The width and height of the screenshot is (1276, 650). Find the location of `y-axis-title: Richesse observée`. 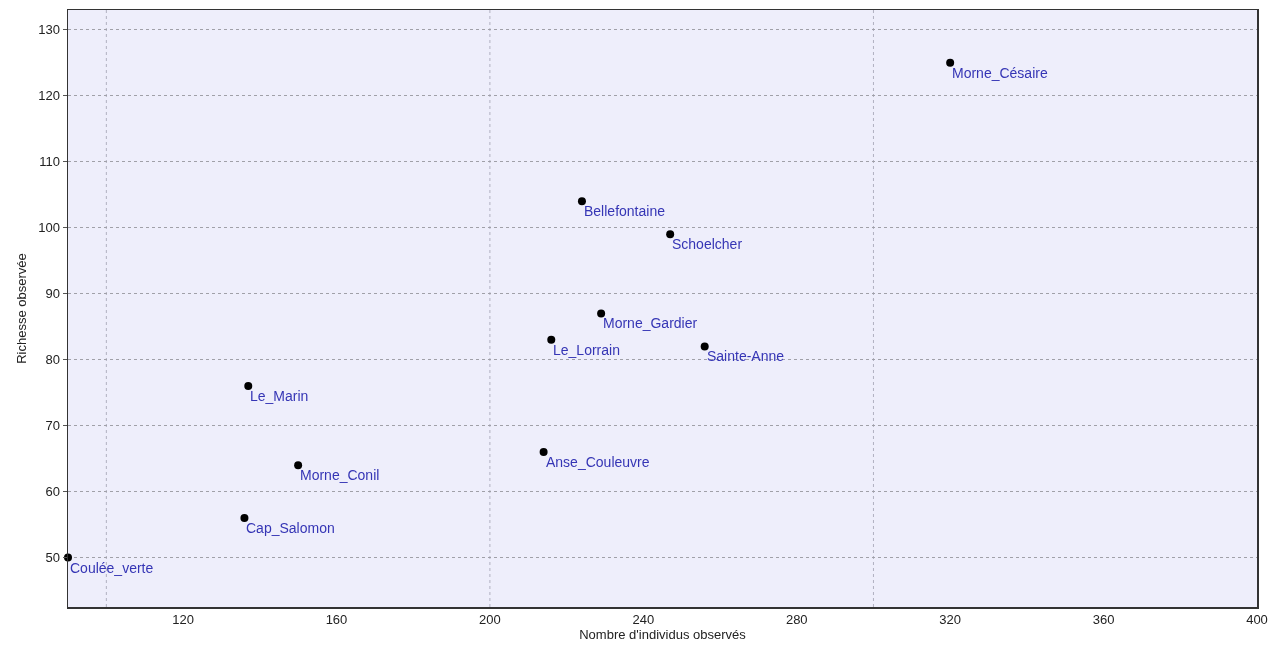

y-axis-title: Richesse observée is located at coordinates (22, 308).